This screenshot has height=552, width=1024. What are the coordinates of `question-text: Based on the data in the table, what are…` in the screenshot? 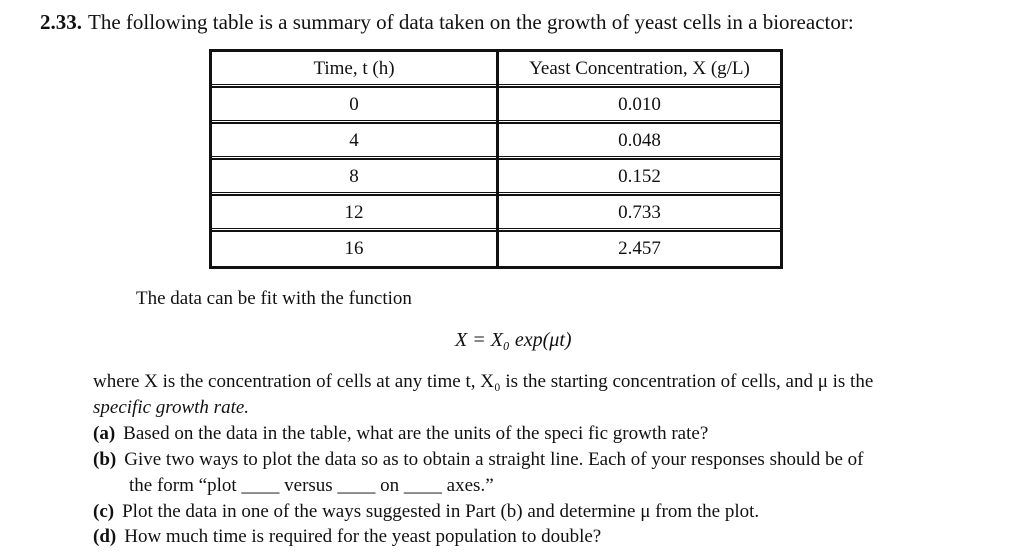 It's located at (416, 433).